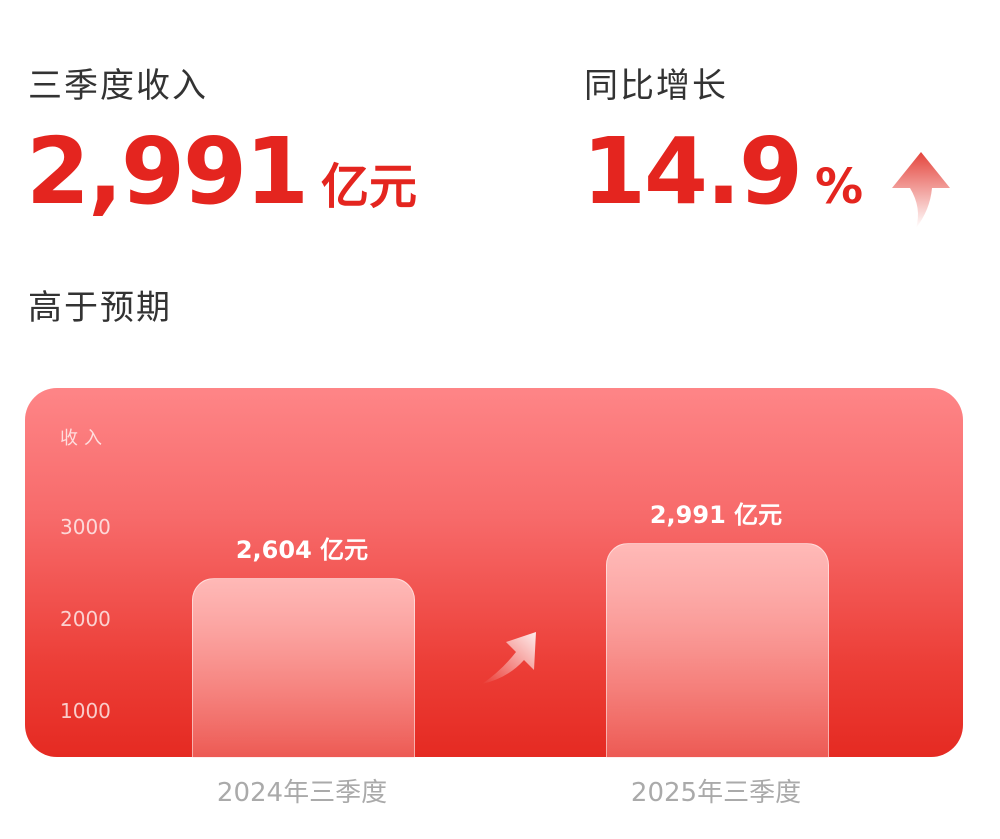 Image resolution: width=1000 pixels, height=839 pixels. What do you see at coordinates (118, 86) in the screenshot?
I see `revenue-label: 三季度收入` at bounding box center [118, 86].